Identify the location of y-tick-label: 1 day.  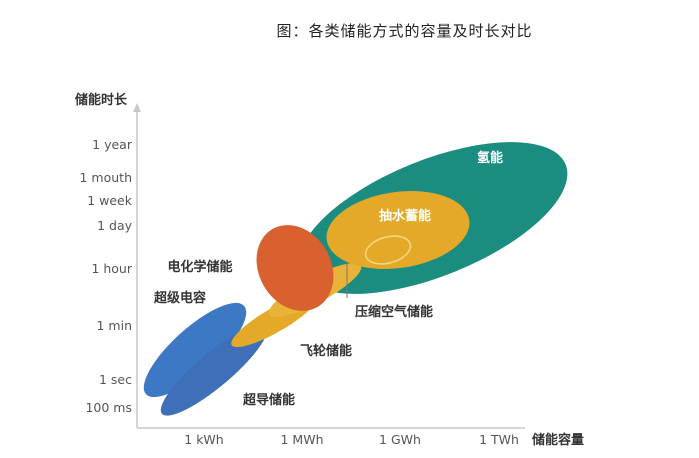
(115, 225).